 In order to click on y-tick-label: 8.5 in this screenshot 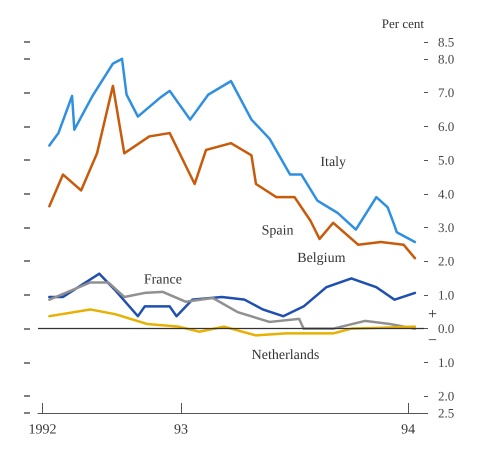, I will do `click(446, 42)`.